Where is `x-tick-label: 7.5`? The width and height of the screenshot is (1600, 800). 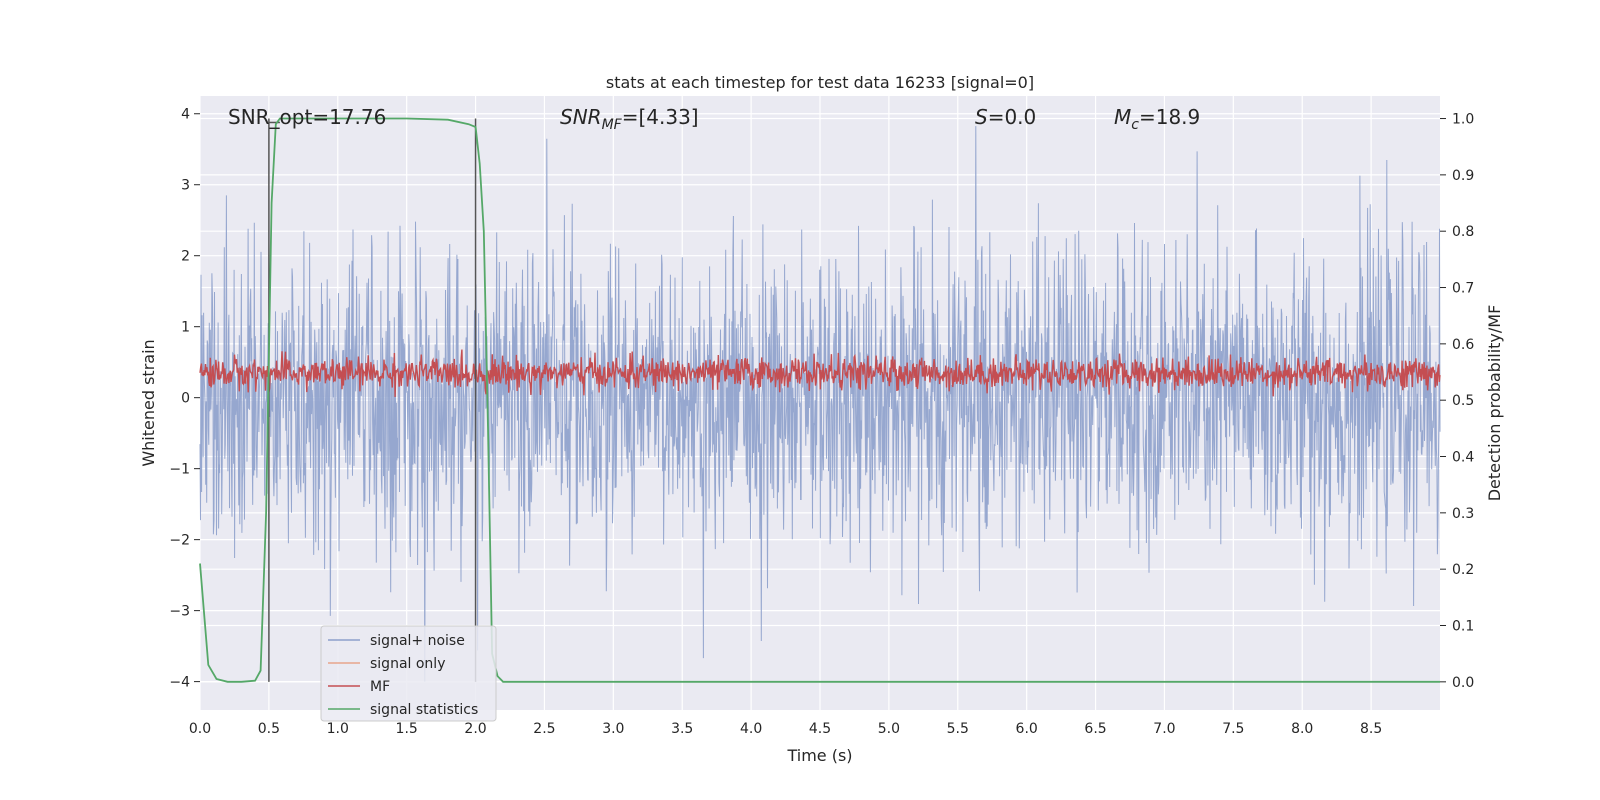
x-tick-label: 7.5 is located at coordinates (1233, 729).